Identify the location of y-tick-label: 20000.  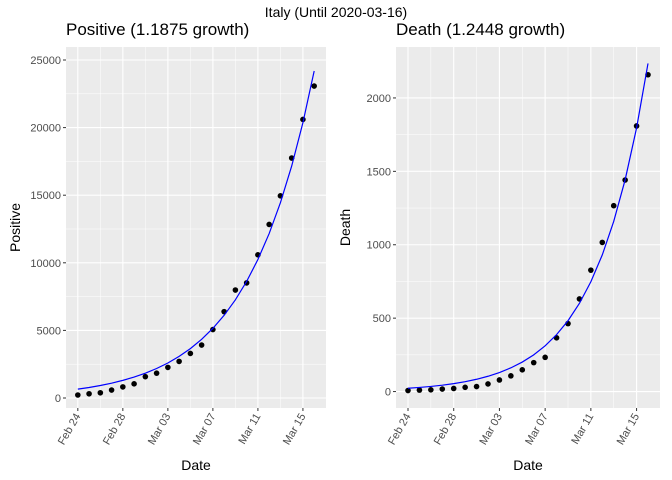
(45, 129).